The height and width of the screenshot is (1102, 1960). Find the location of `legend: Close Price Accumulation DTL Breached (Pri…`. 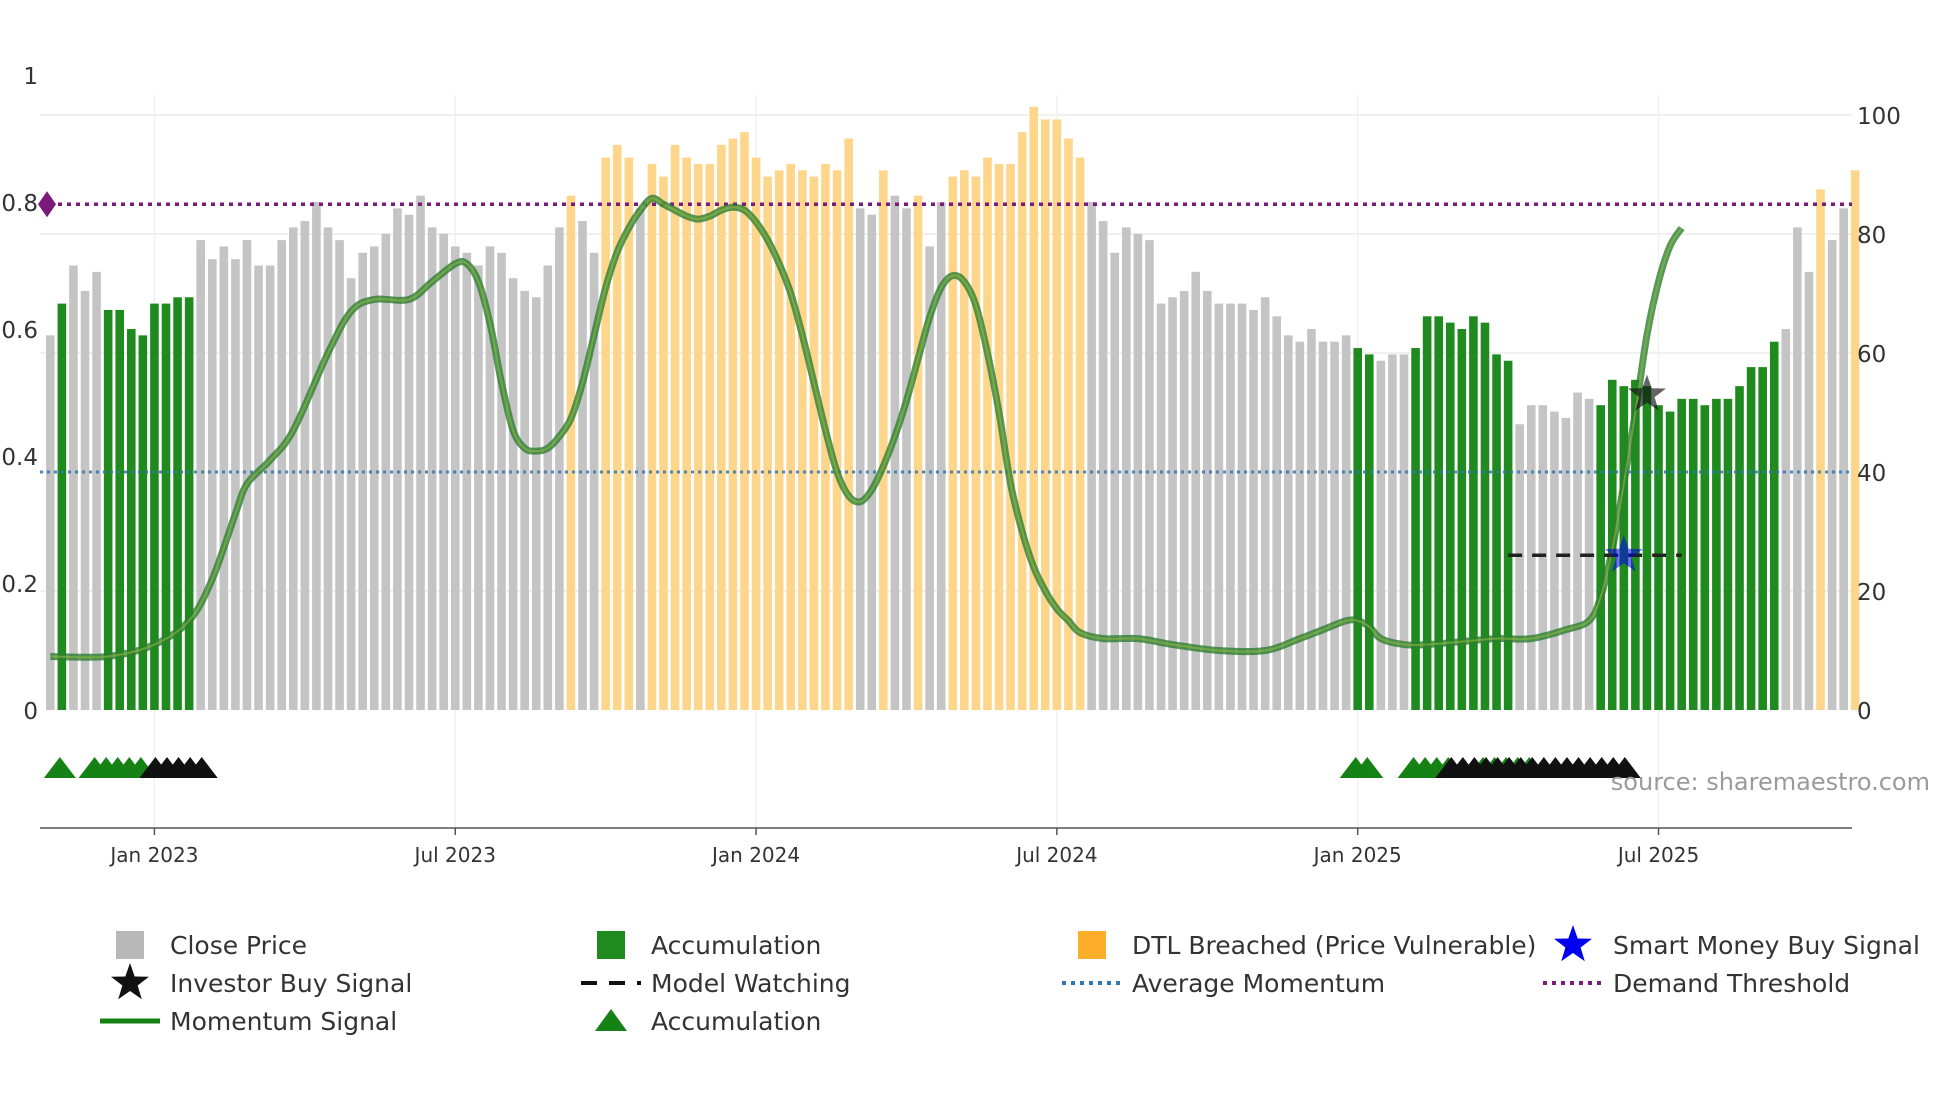

legend: Close Price Accumulation DTL Breached (Pri… is located at coordinates (1010, 980).